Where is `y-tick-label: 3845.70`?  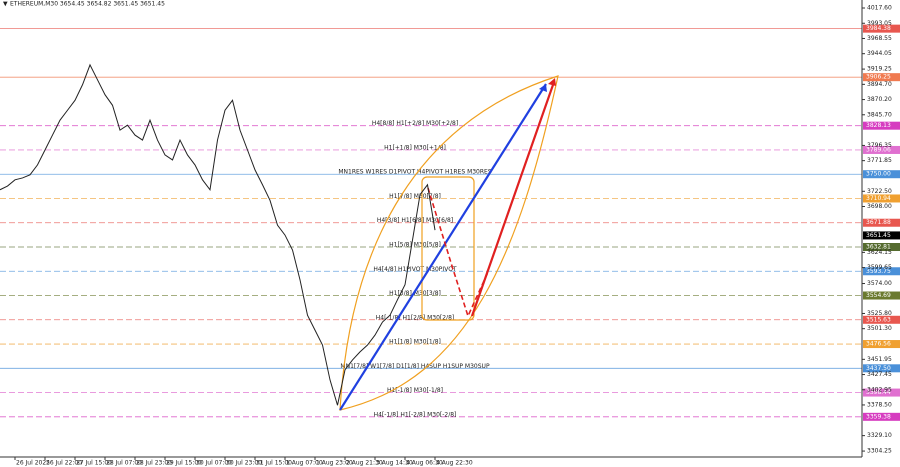
y-tick-label: 3845.70 is located at coordinates (879, 114).